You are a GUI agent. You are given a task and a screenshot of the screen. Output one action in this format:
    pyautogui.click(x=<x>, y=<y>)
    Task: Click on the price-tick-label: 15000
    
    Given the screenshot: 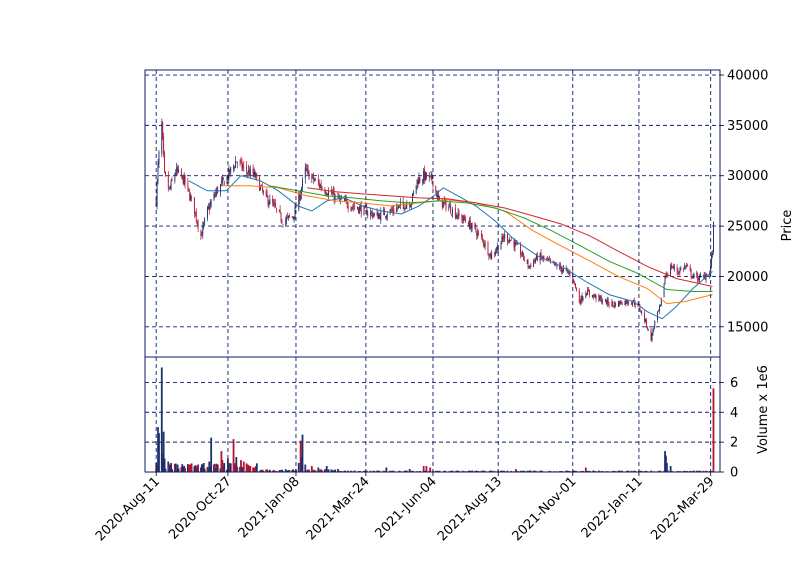 What is the action you would take?
    pyautogui.click(x=747, y=327)
    